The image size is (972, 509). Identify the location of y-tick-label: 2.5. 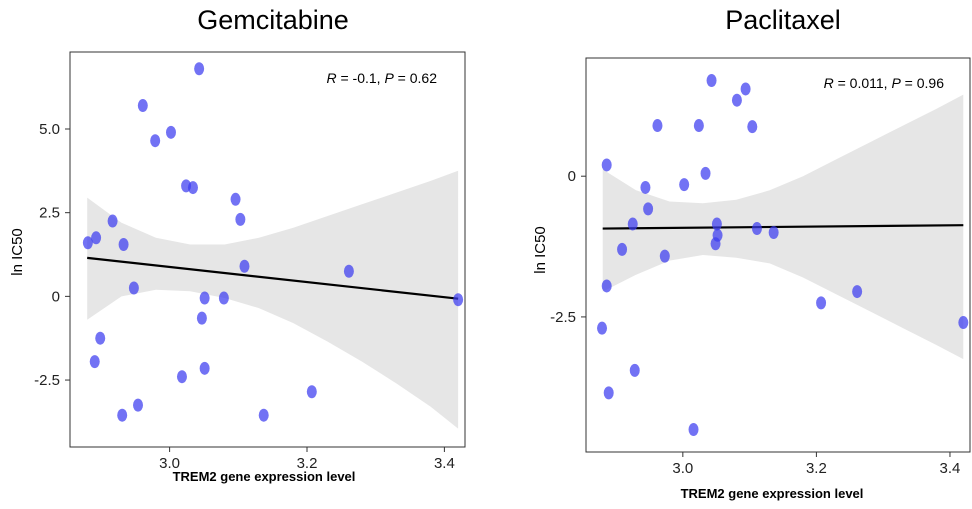
(49, 213).